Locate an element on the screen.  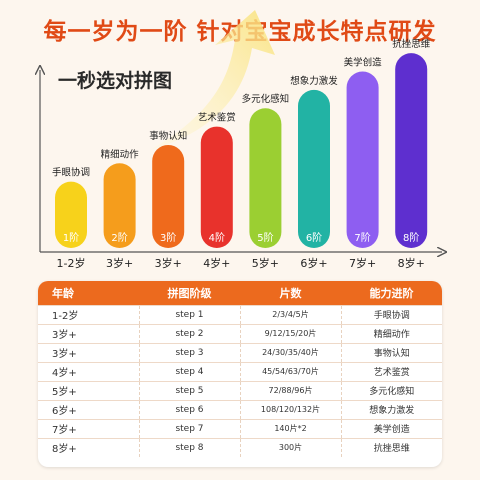
table-row: 5岁+ step 5 72/88/96片 多元化感知 is located at coordinates (240, 390).